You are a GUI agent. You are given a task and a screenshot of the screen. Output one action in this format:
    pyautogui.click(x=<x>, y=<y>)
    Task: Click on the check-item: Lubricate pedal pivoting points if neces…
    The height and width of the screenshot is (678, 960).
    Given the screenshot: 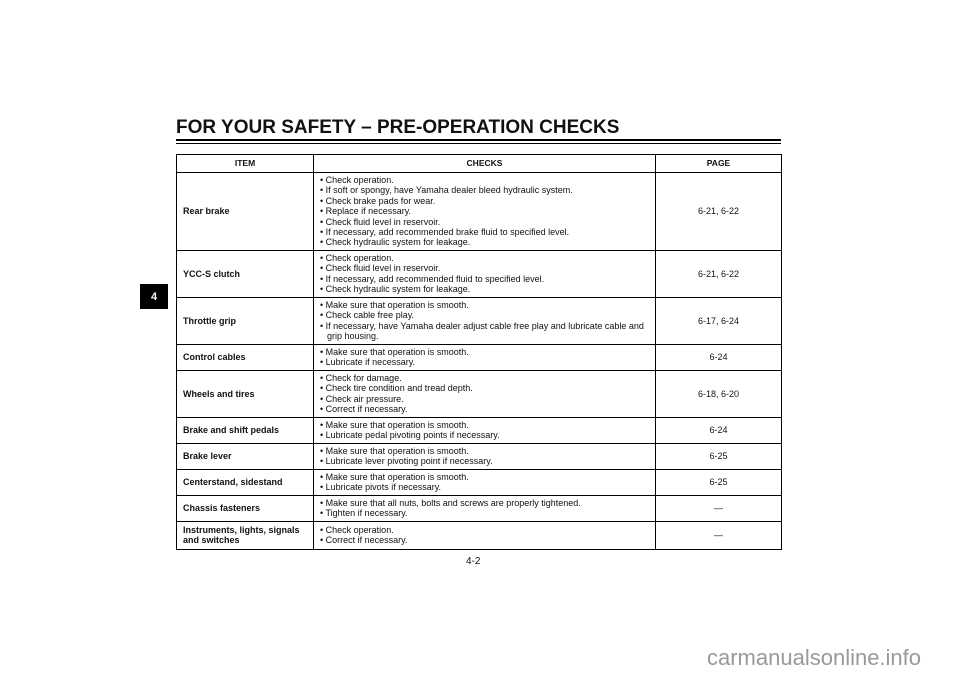 What is the action you would take?
    pyautogui.click(x=484, y=435)
    